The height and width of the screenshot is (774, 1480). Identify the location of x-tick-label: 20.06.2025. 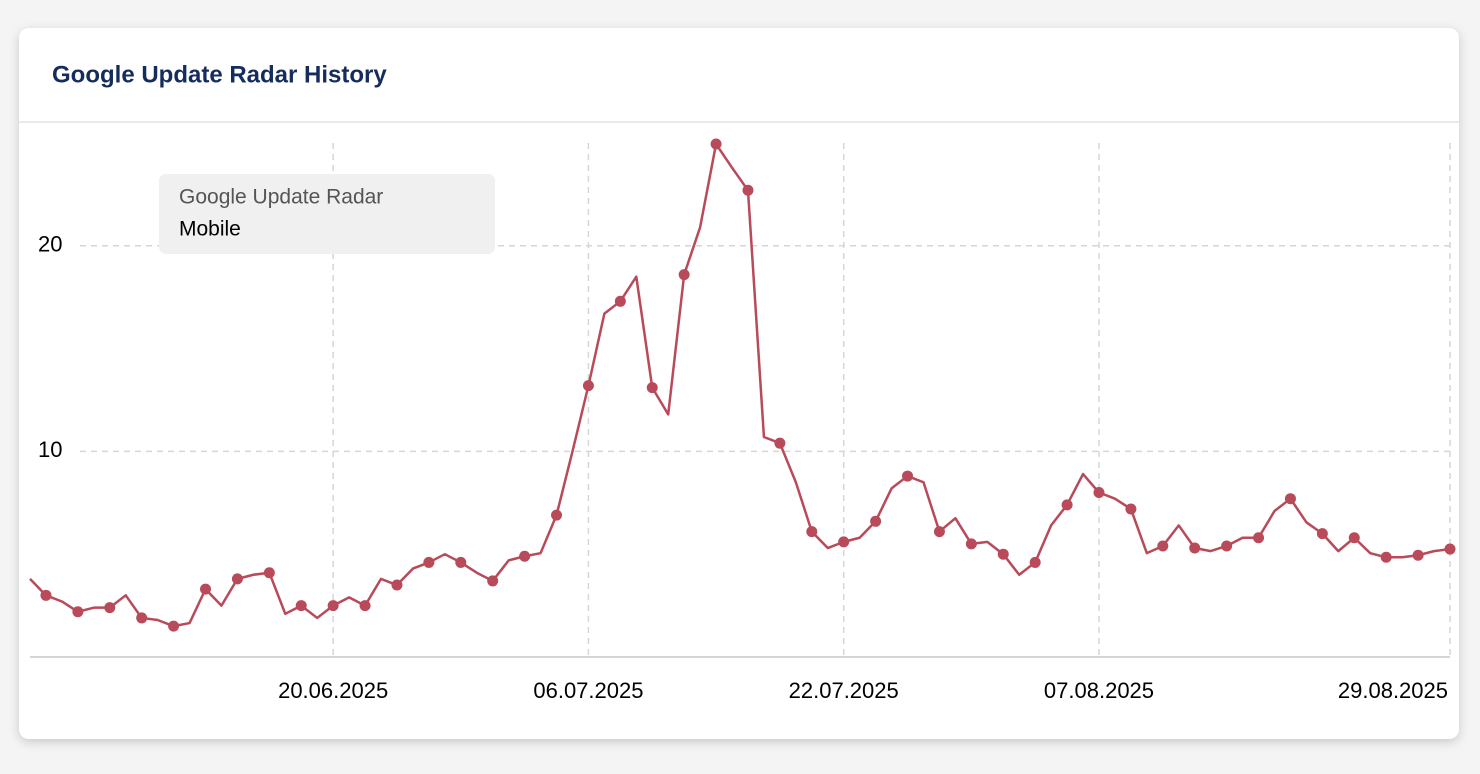
(333, 690).